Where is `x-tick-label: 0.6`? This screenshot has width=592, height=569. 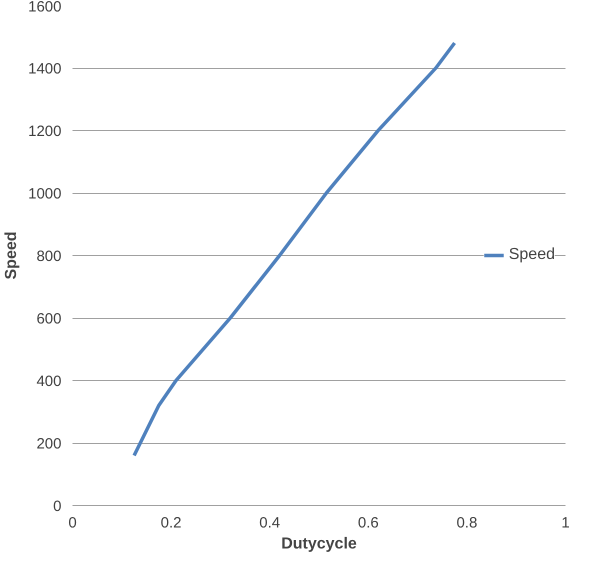
x-tick-label: 0.6 is located at coordinates (368, 523).